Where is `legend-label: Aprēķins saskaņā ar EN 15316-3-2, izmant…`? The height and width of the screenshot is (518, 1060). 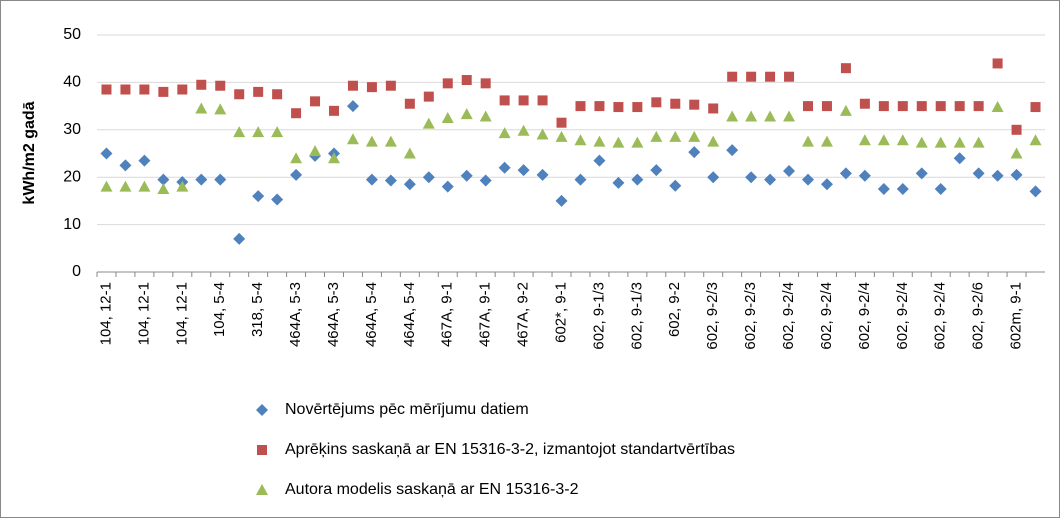 legend-label: Aprēķins saskaņā ar EN 15316-3-2, izmant… is located at coordinates (510, 449).